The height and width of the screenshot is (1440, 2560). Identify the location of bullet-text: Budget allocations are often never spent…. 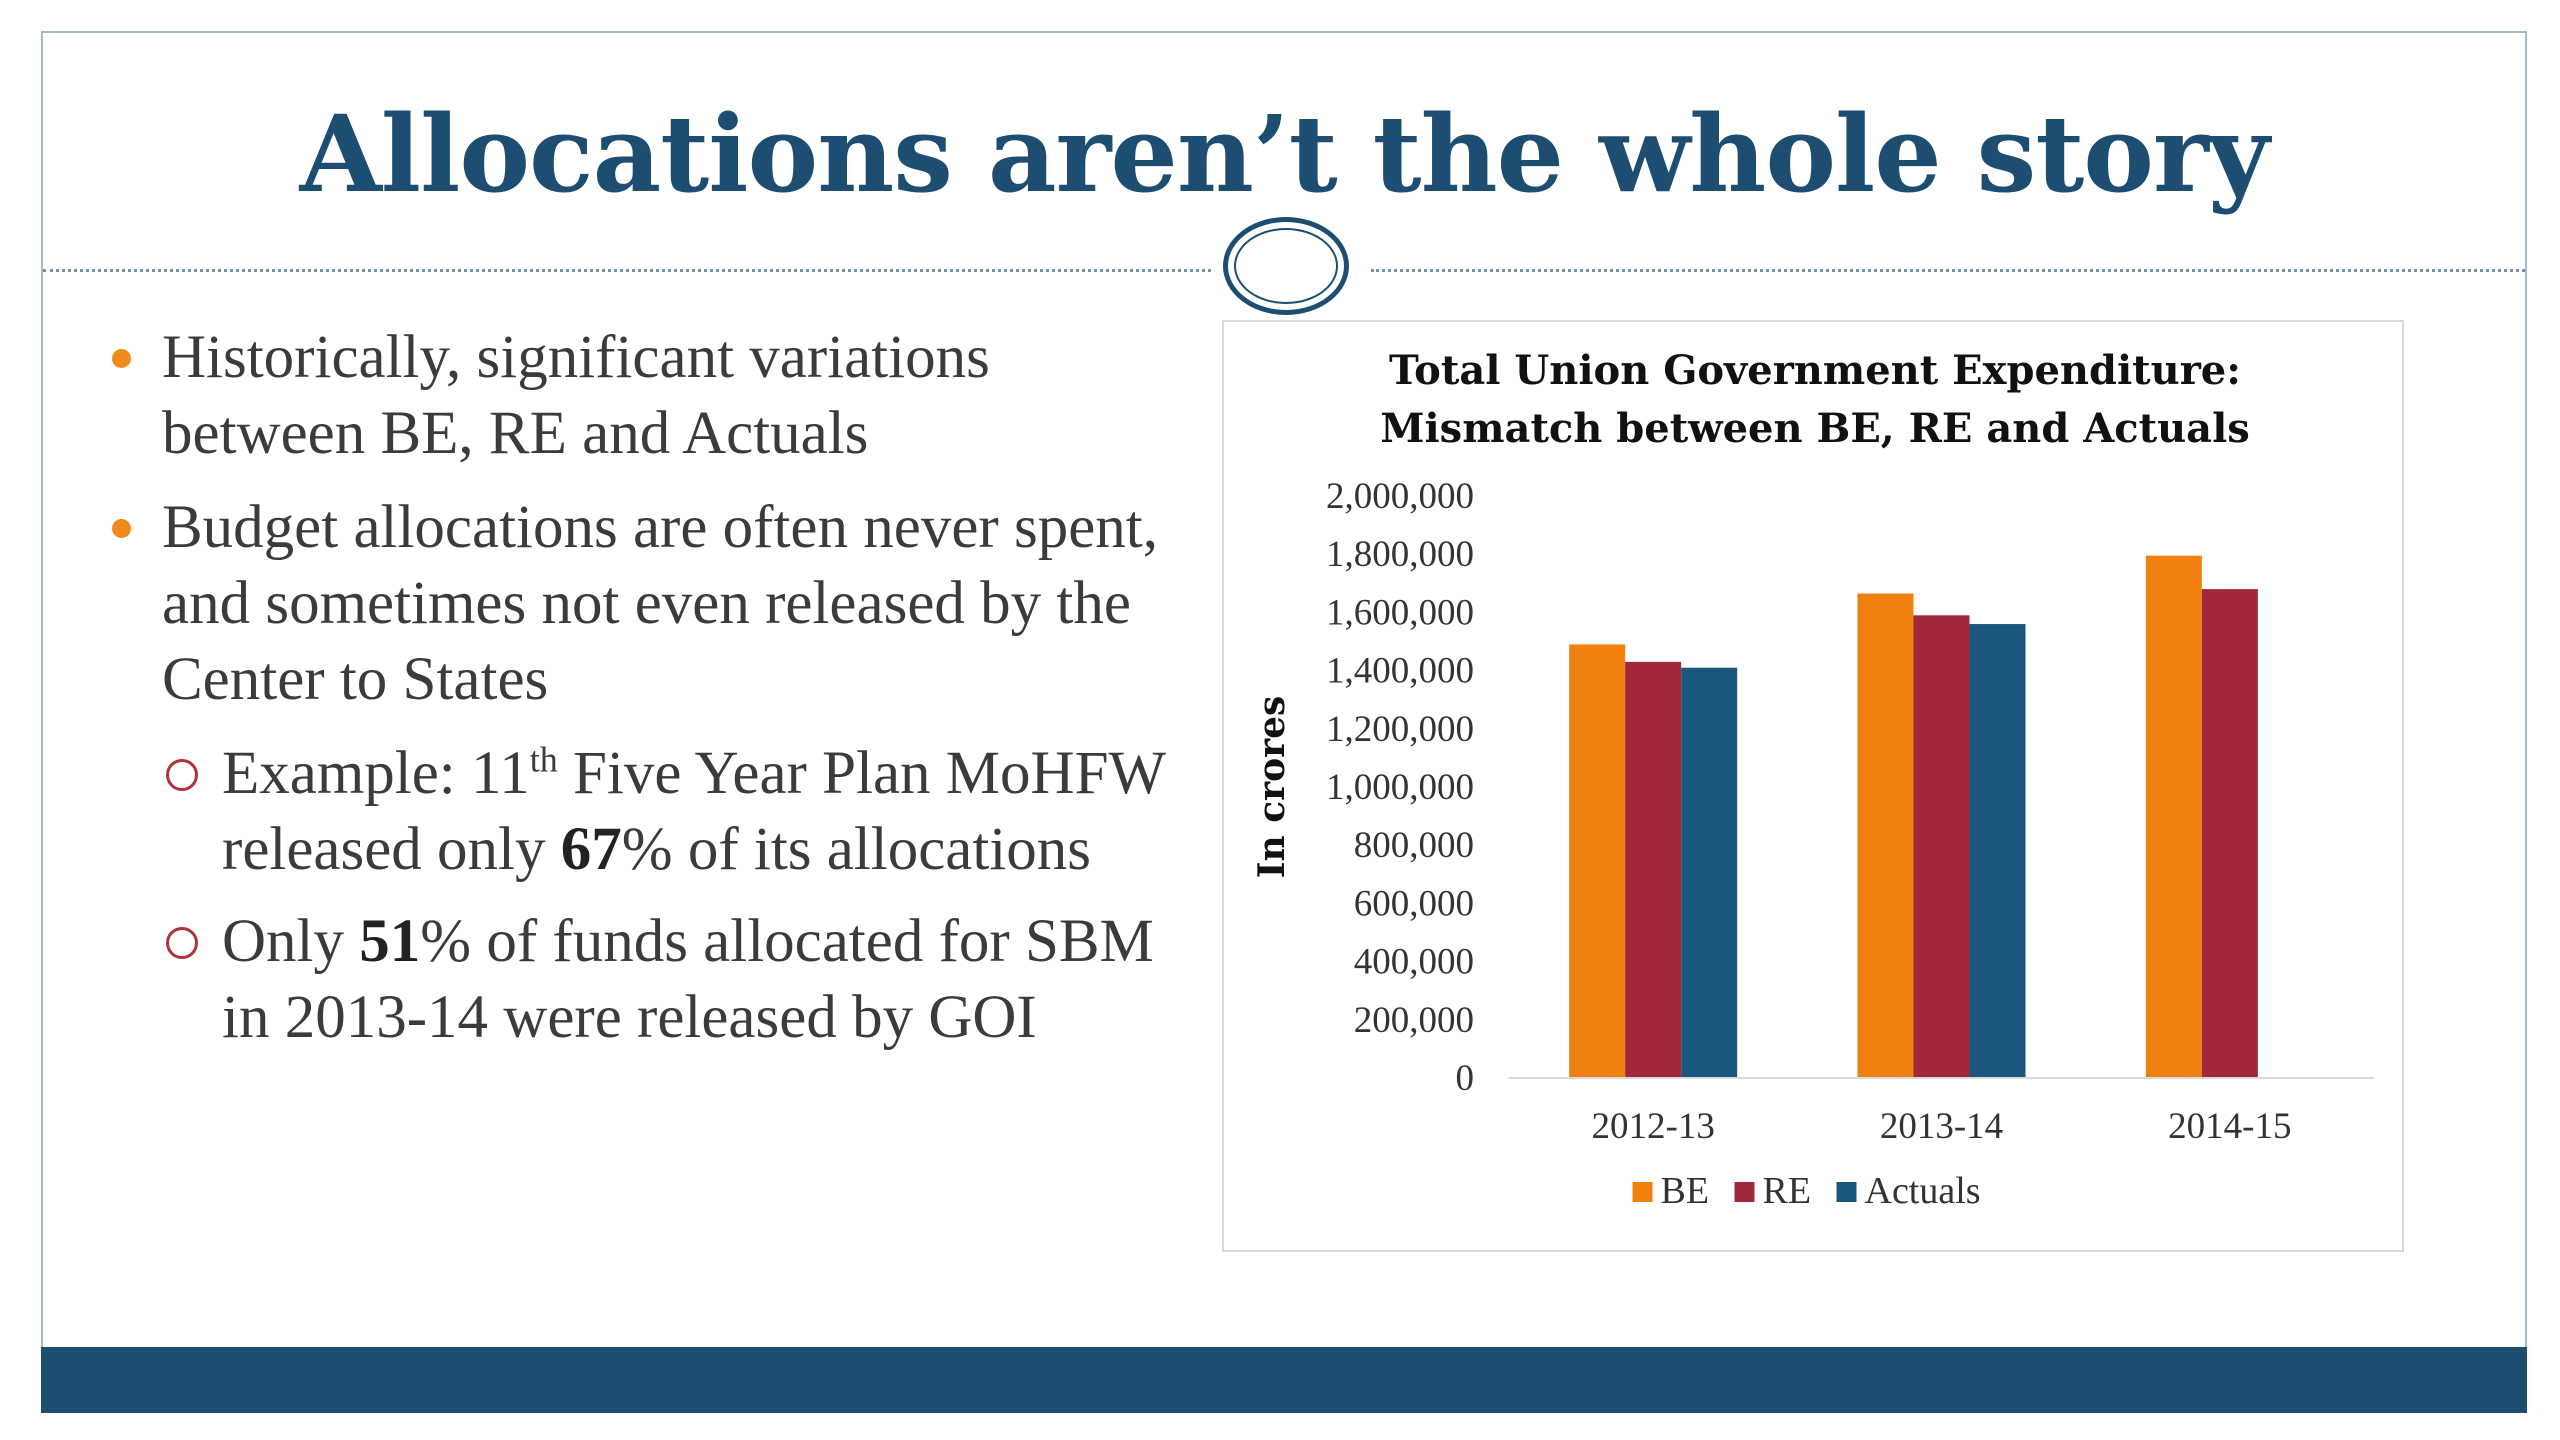
(660, 603).